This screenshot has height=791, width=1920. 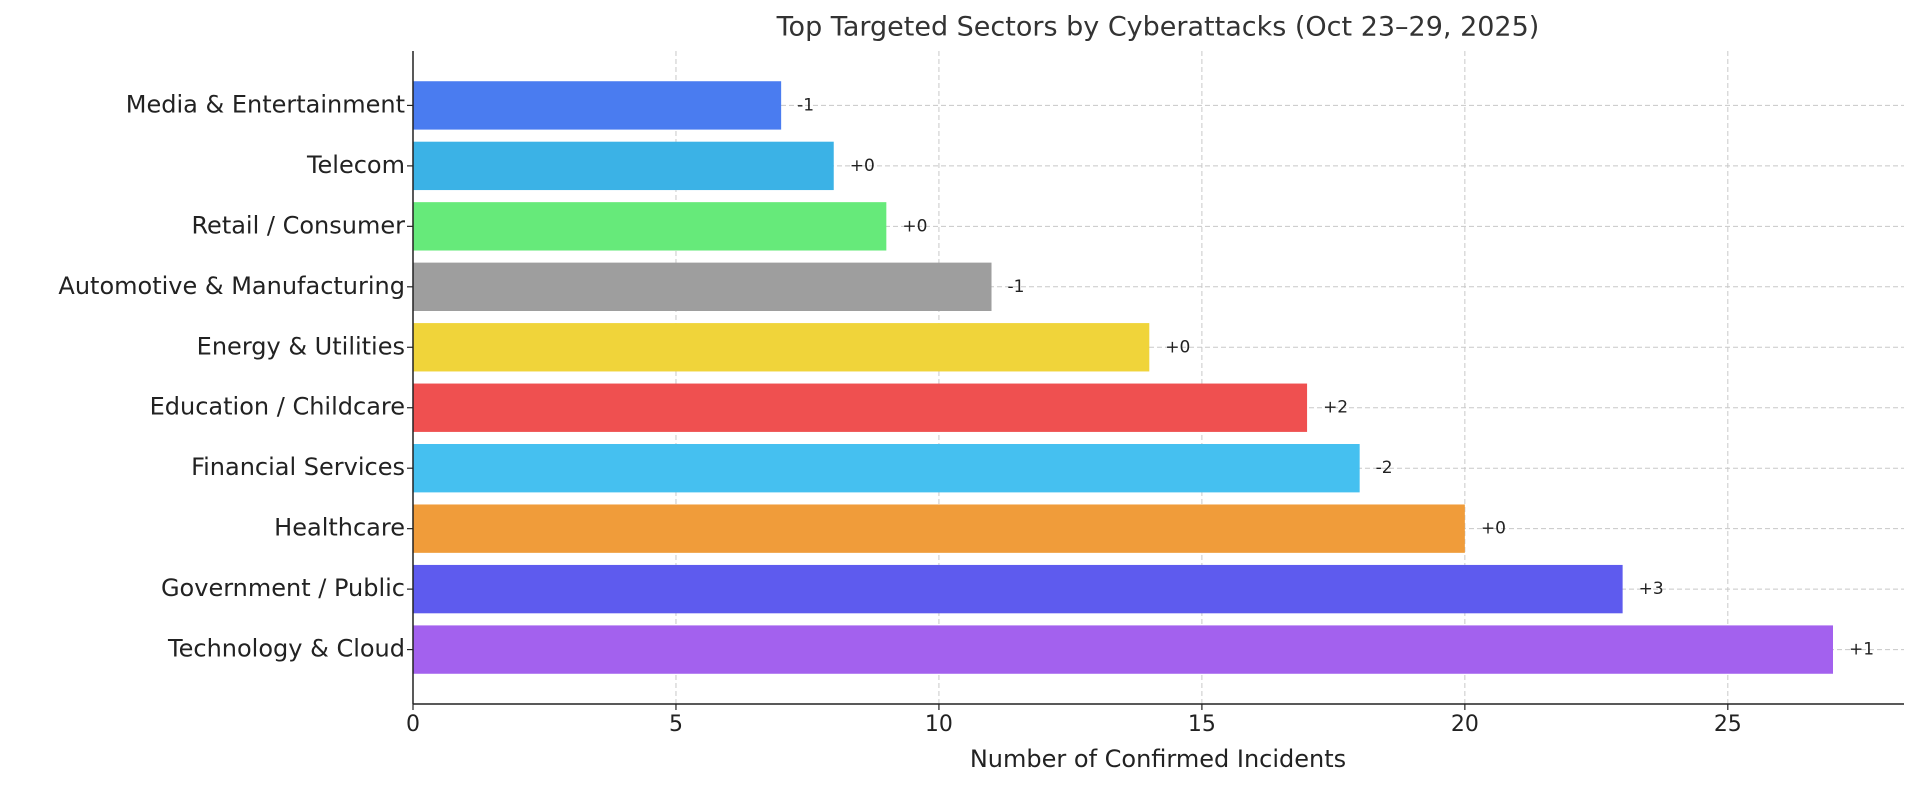 I want to click on change-label: +1, so click(x=1861, y=650).